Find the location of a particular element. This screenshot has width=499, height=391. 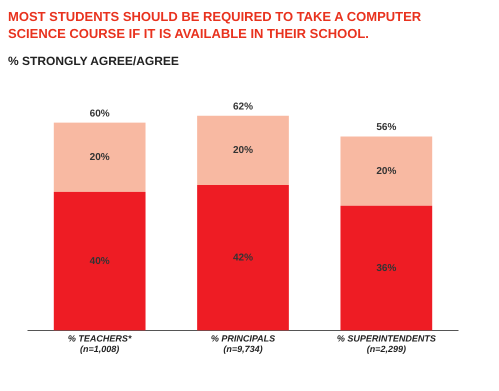

chart-title: MOST STUDENTS SHOULD BE REQUIRED TO TAKE A COMPUTER SCIENCE COURSE IF IT IS AVAILABLE IN THEIR SCHOOL. is located at coordinates (215, 25).